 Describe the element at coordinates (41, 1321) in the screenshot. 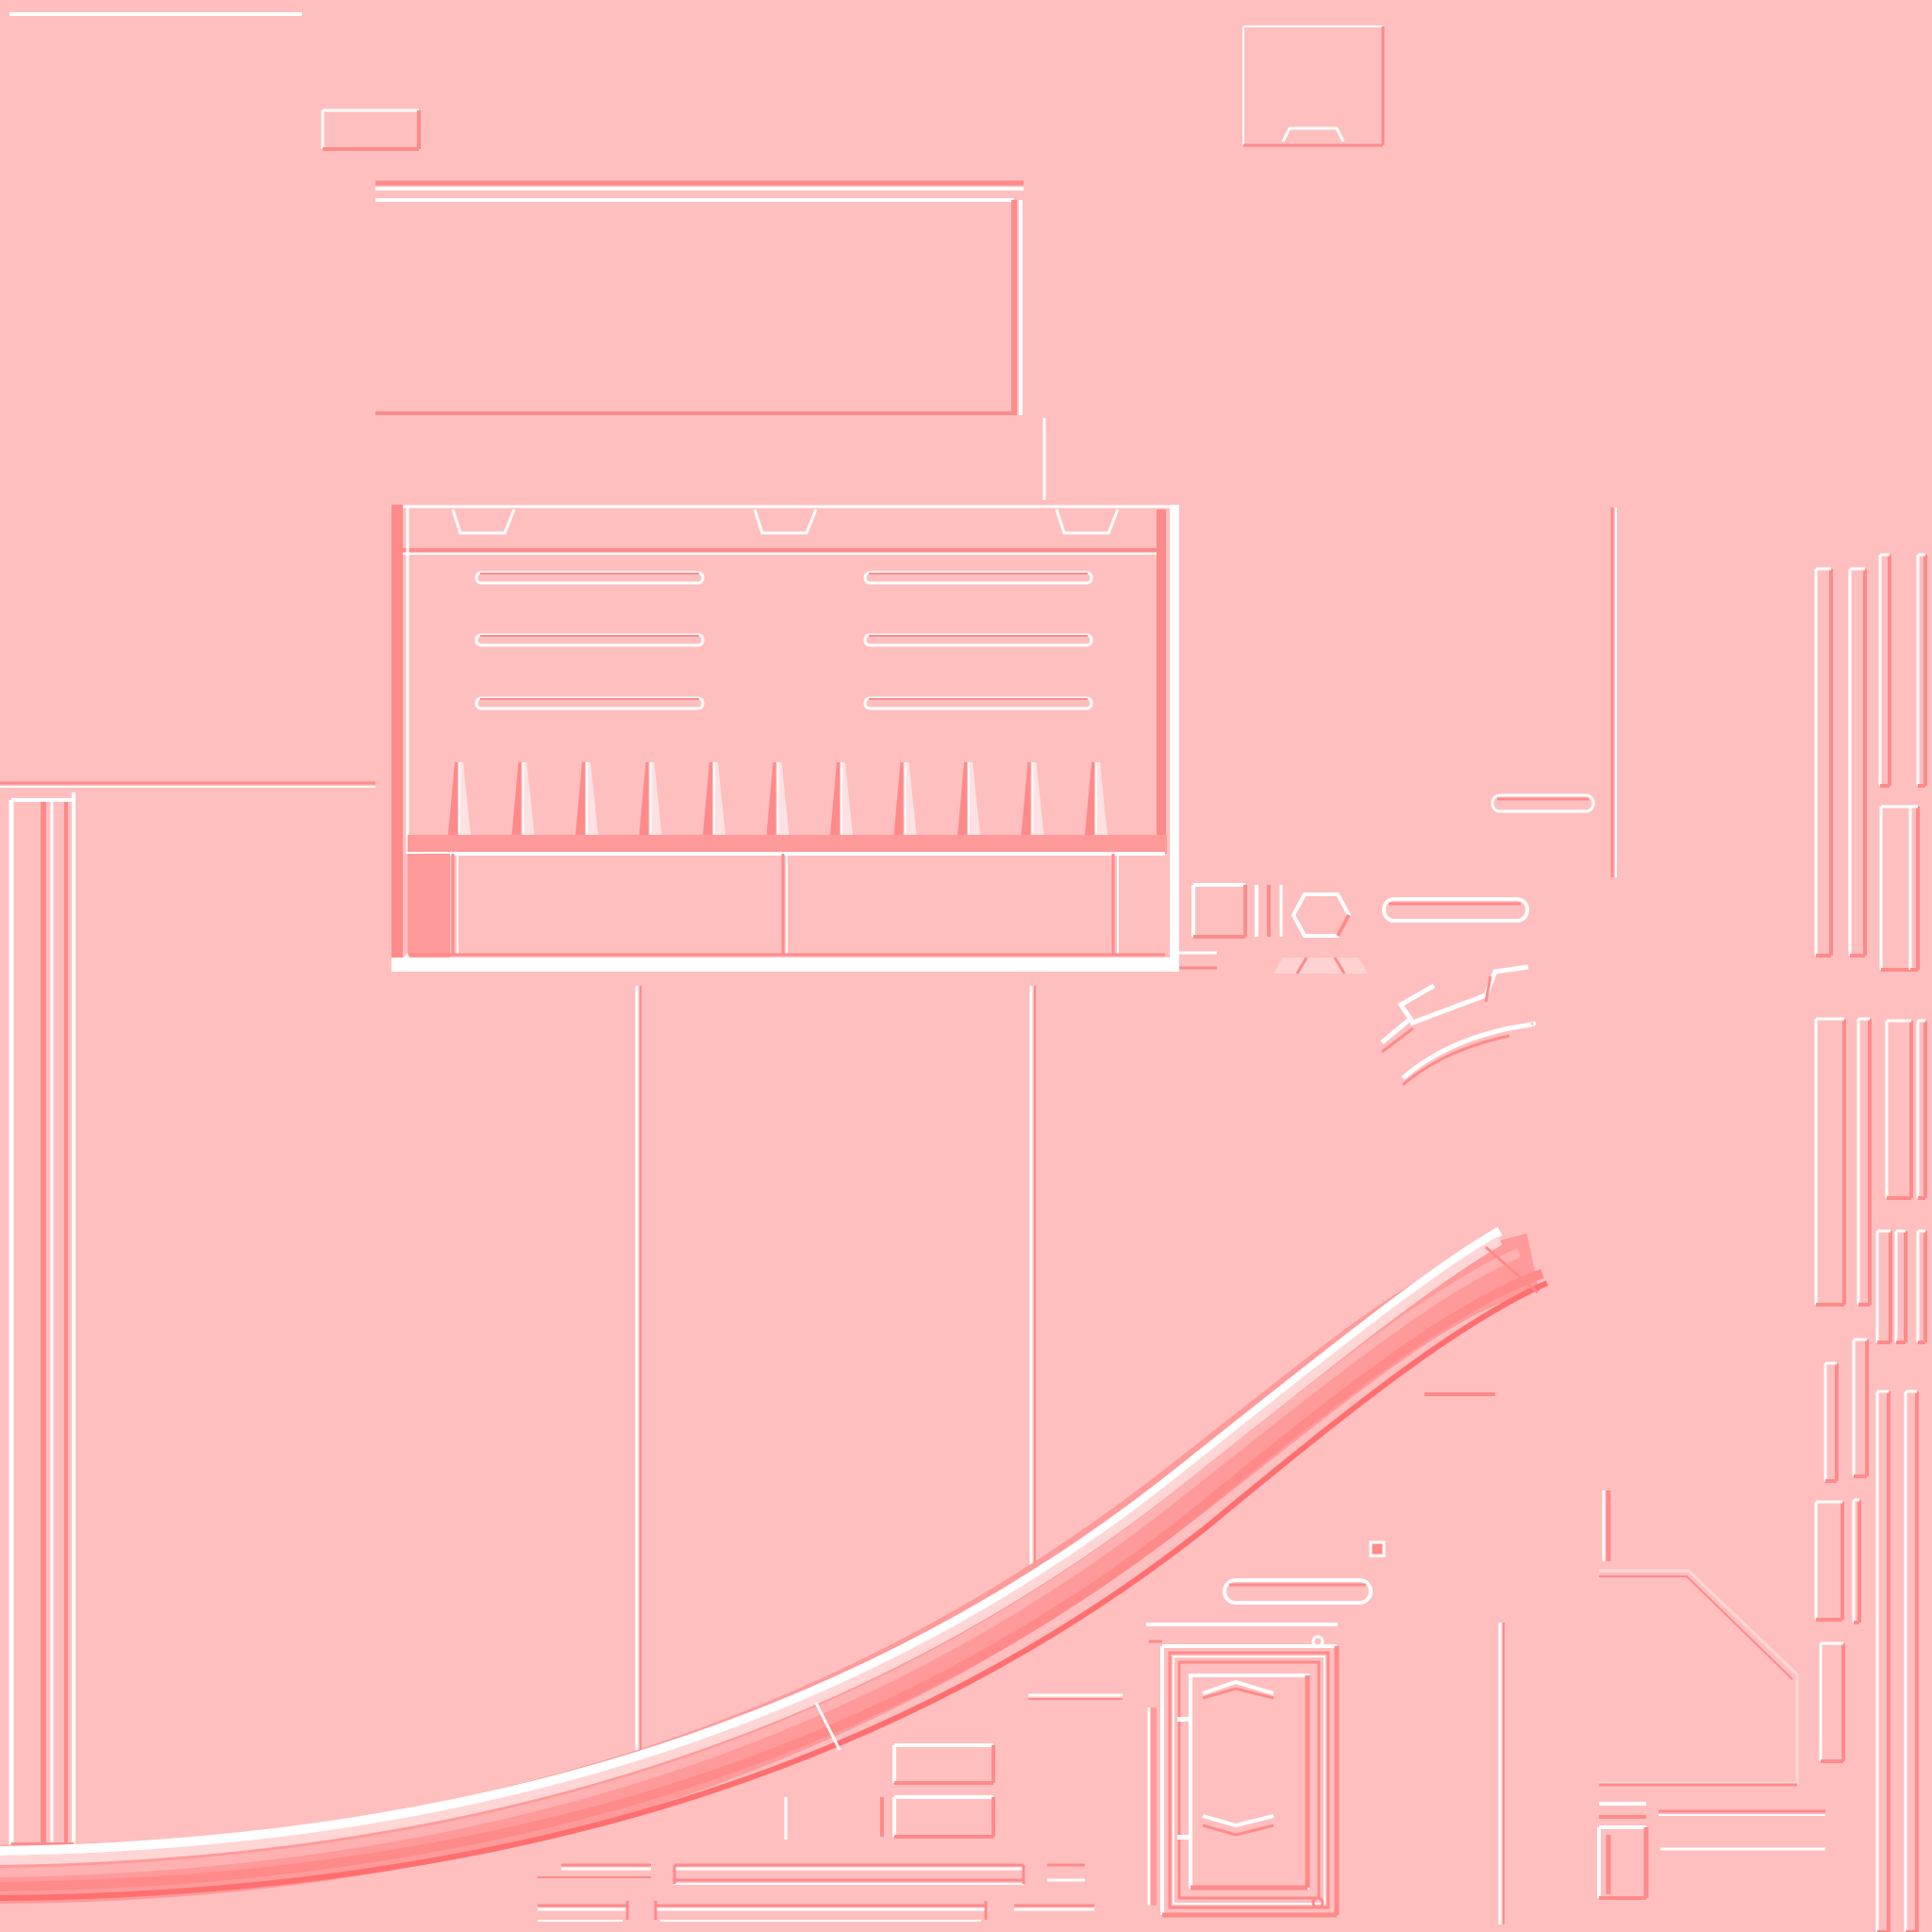

I see `left-vertical-frame` at that location.